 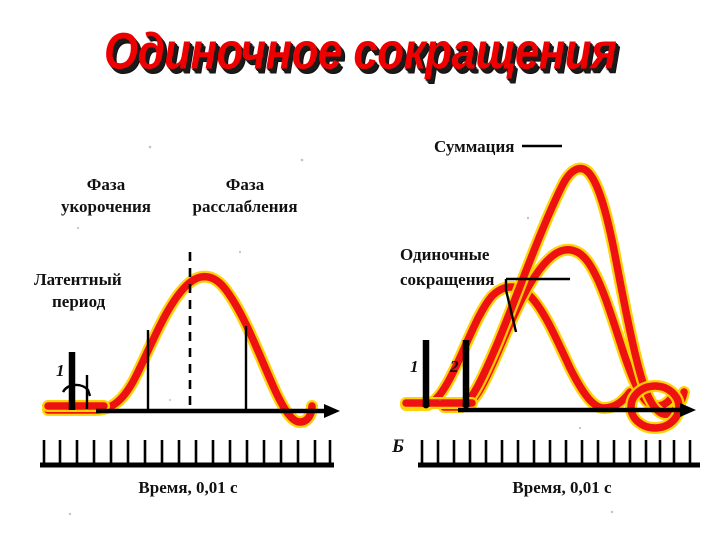 What do you see at coordinates (79, 301) in the screenshot?
I see `label-latent-period-line2: период` at bounding box center [79, 301].